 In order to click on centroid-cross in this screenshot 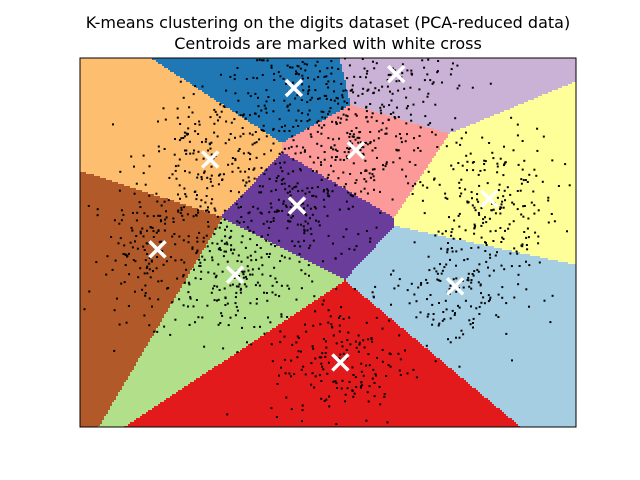, I will do `click(356, 150)`.